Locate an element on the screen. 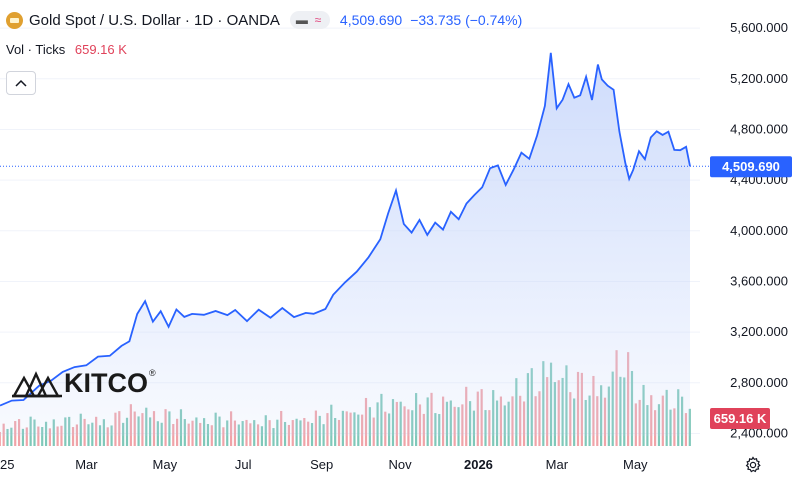 The image size is (799, 484). time-tick-label: Nov is located at coordinates (400, 464).